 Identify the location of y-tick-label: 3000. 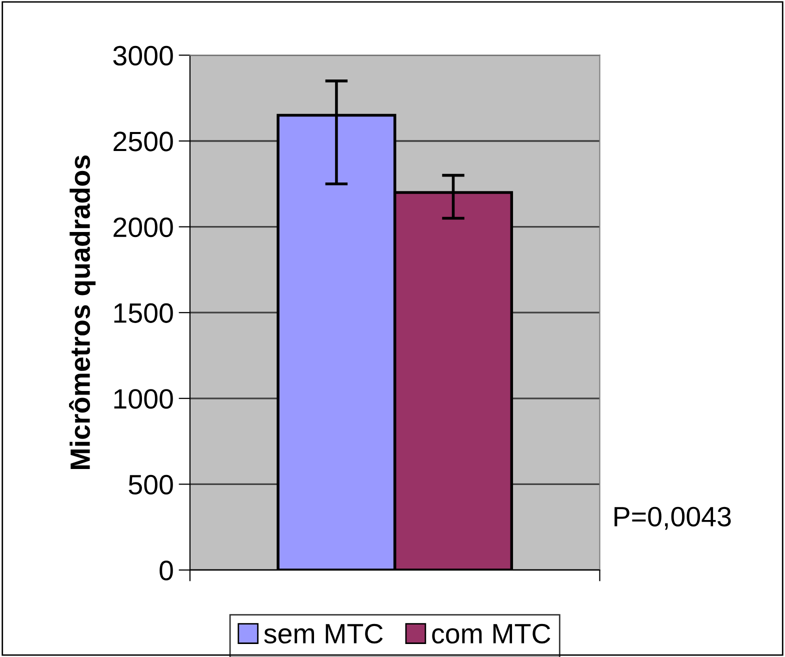
(143, 56).